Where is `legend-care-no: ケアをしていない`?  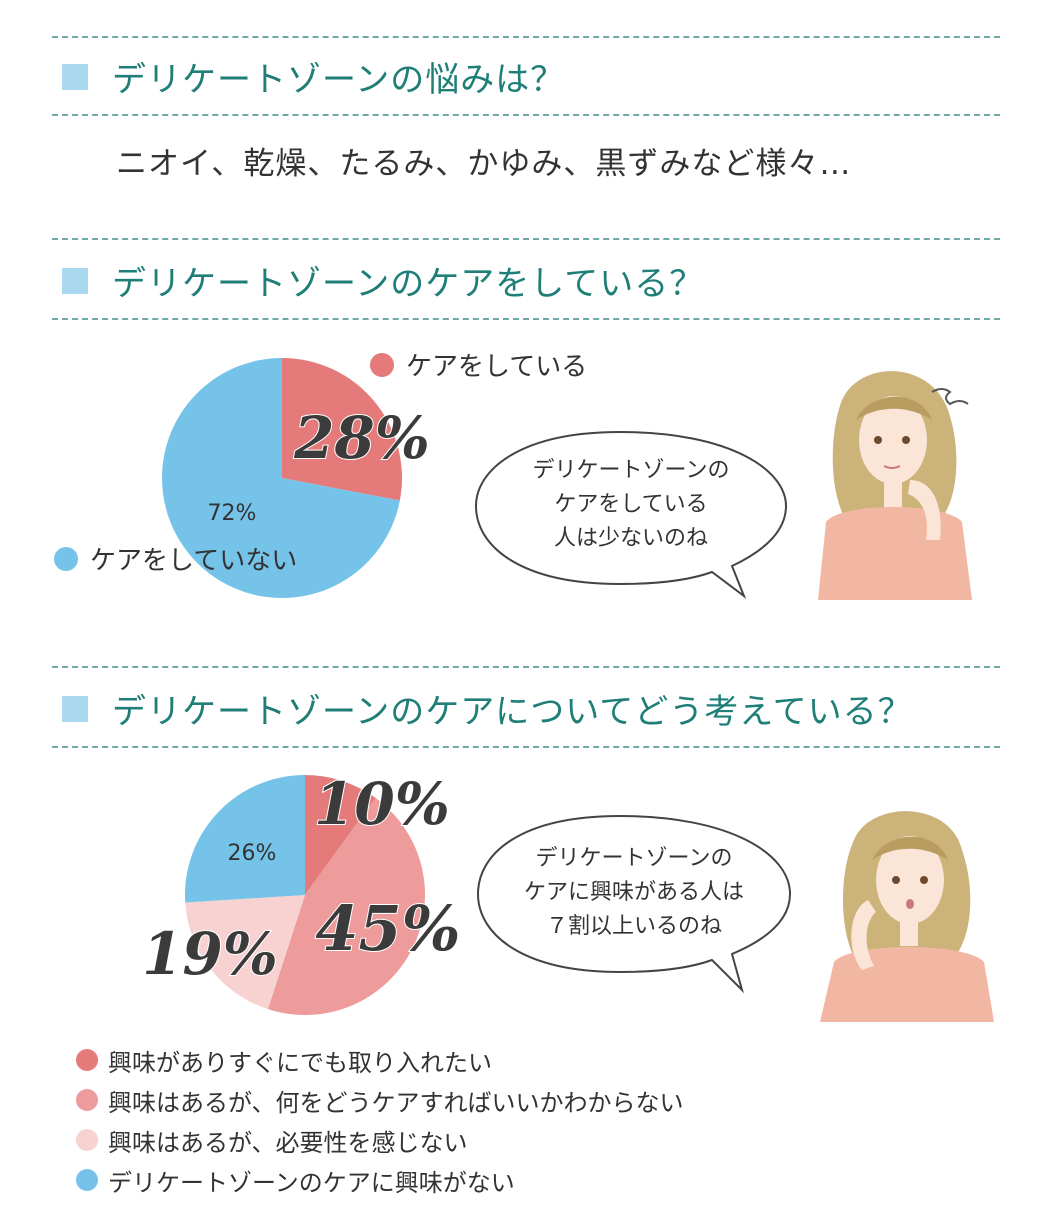 legend-care-no: ケアをしていない is located at coordinates (175, 558).